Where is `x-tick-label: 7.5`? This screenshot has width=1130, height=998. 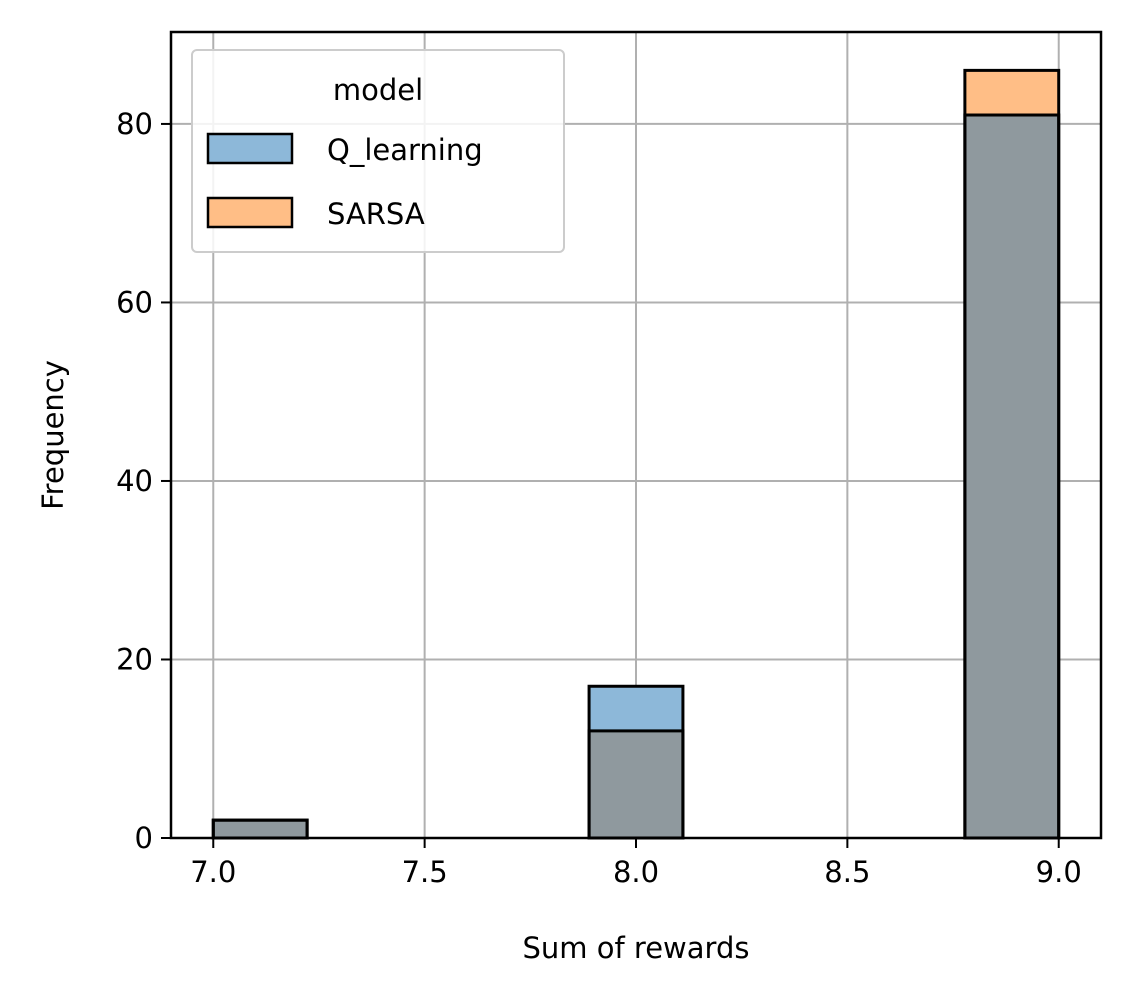
x-tick-label: 7.5 is located at coordinates (425, 872).